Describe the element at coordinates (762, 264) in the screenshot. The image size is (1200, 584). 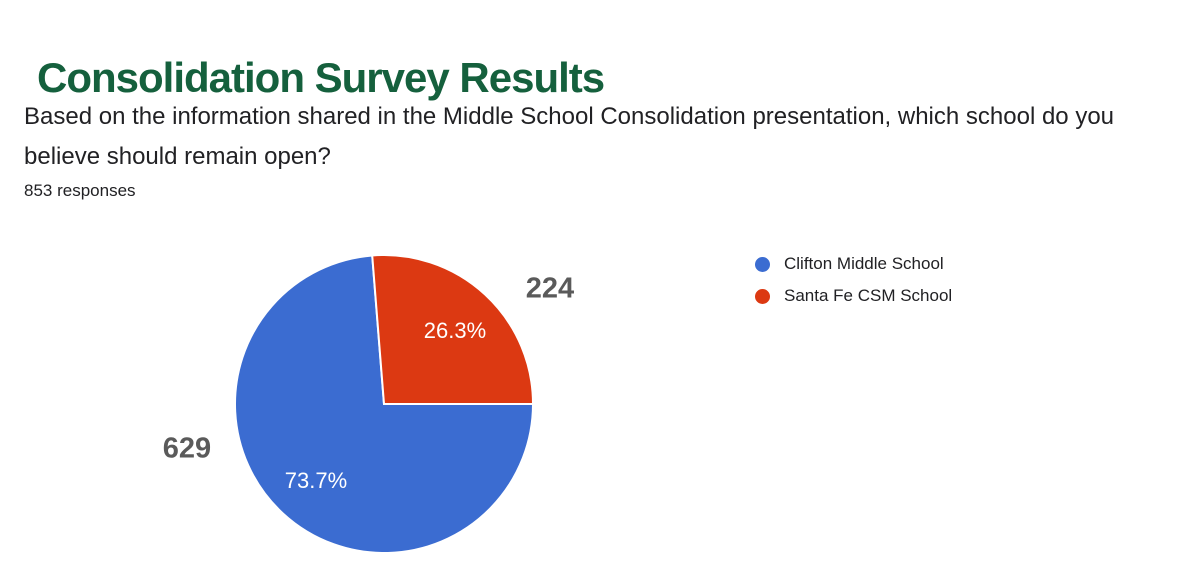
I see `legend-swatch-blue-icon` at that location.